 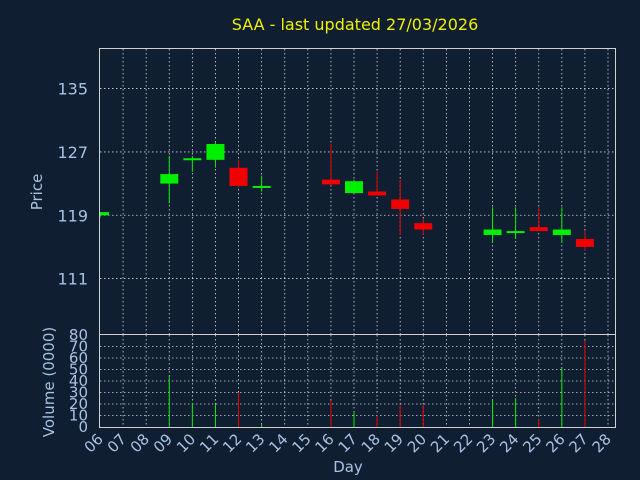 What do you see at coordinates (355, 24) in the screenshot?
I see `chart-title: SAA - last updated 27/03/2026` at bounding box center [355, 24].